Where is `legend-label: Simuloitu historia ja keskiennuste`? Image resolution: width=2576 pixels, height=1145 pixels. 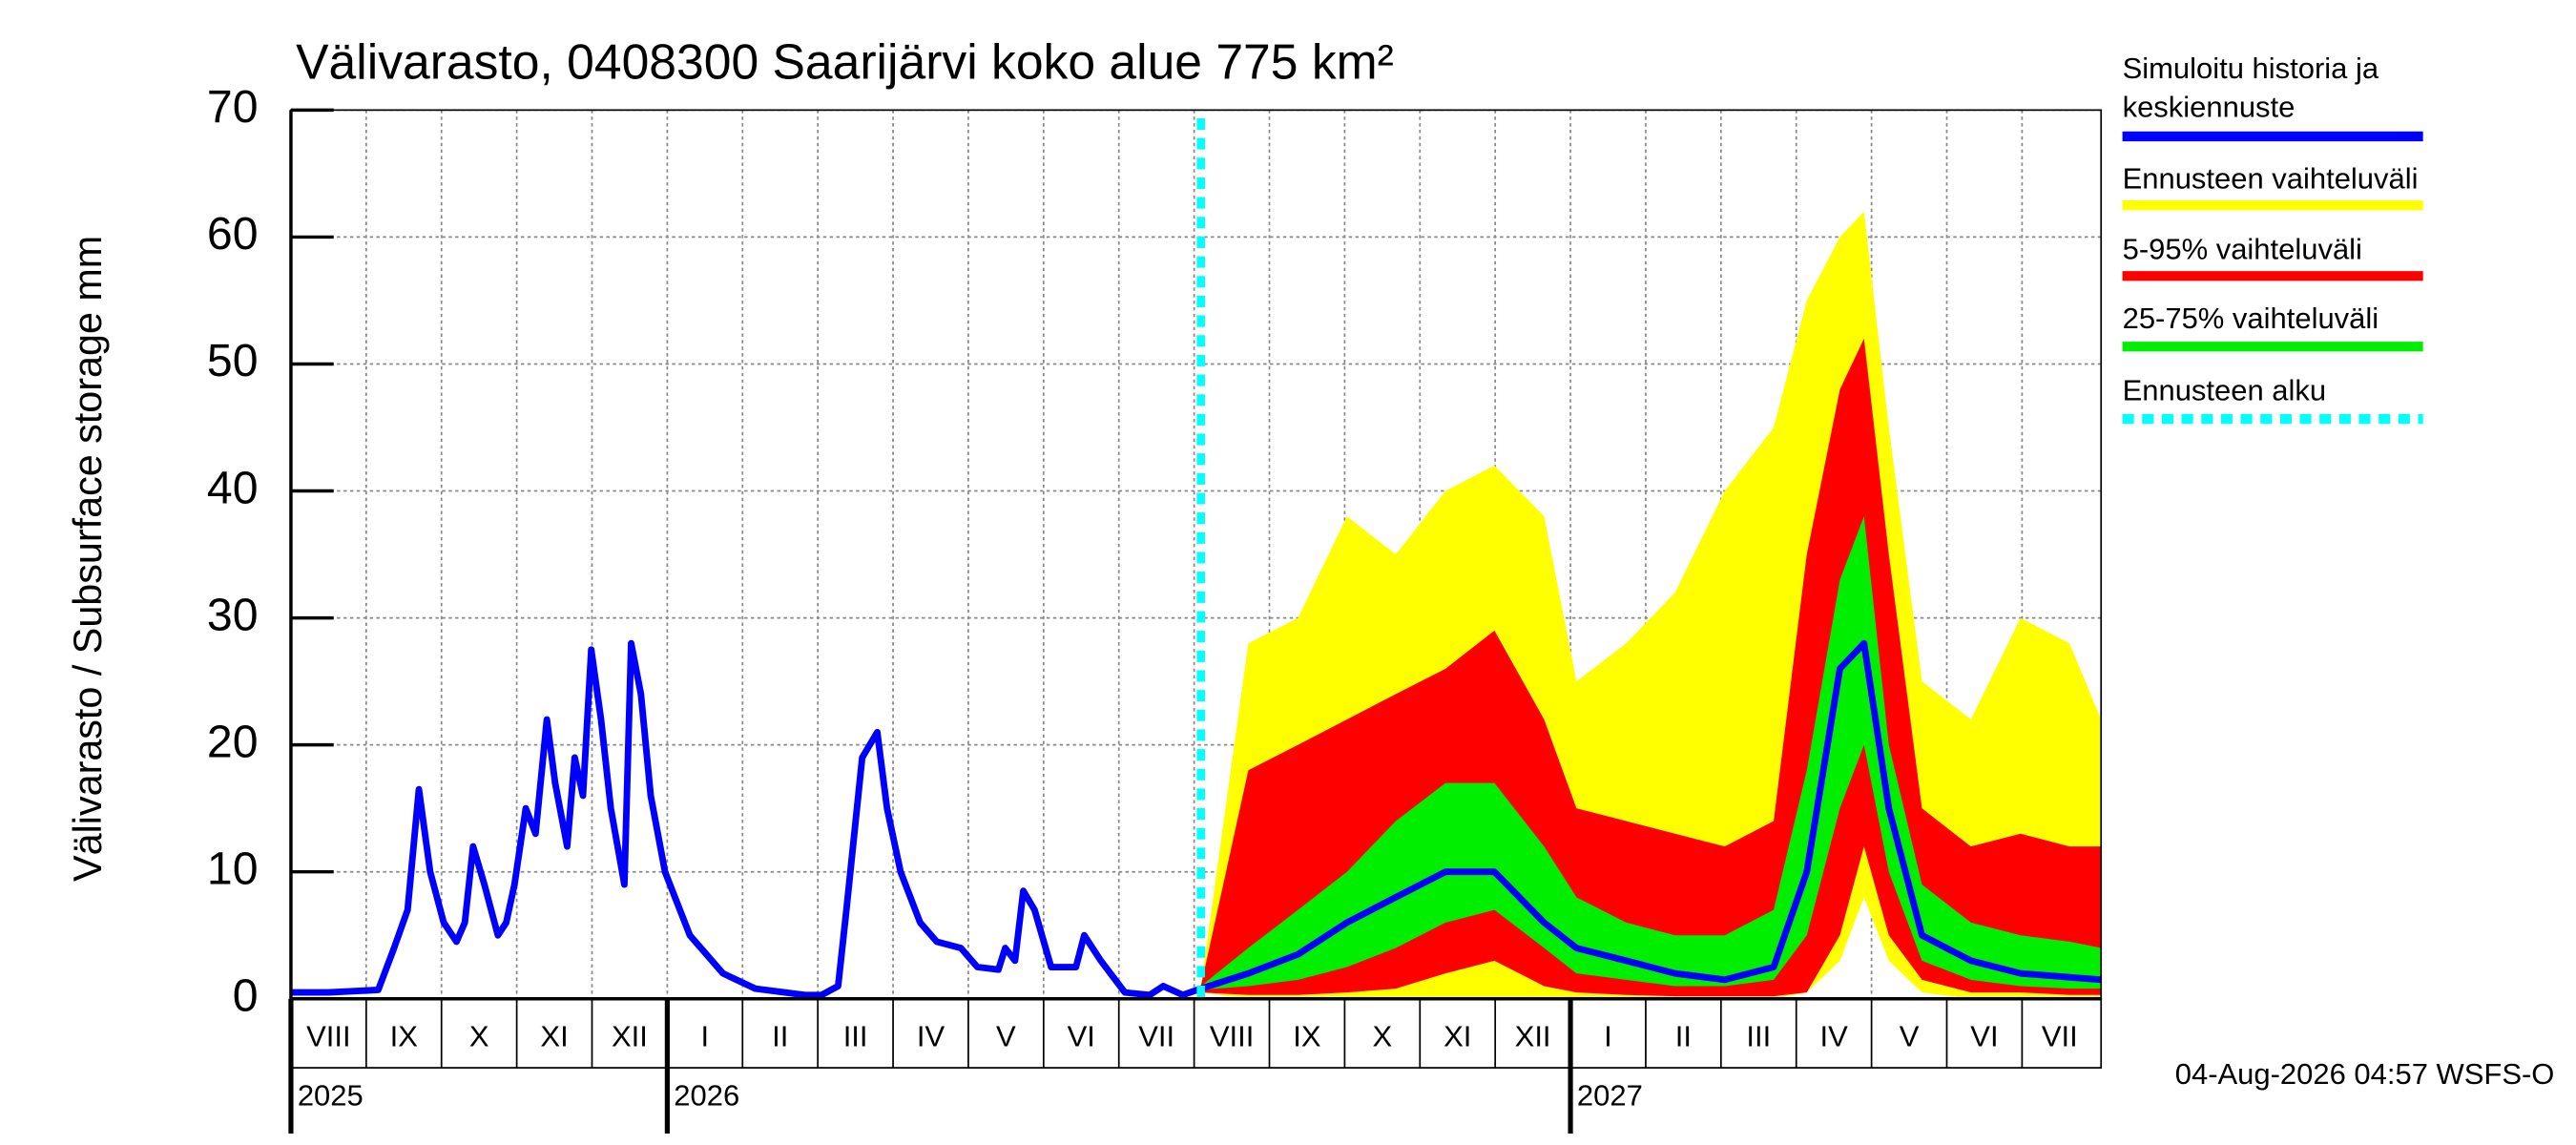
legend-label: Simuloitu historia ja keskiennuste is located at coordinates (2251, 87).